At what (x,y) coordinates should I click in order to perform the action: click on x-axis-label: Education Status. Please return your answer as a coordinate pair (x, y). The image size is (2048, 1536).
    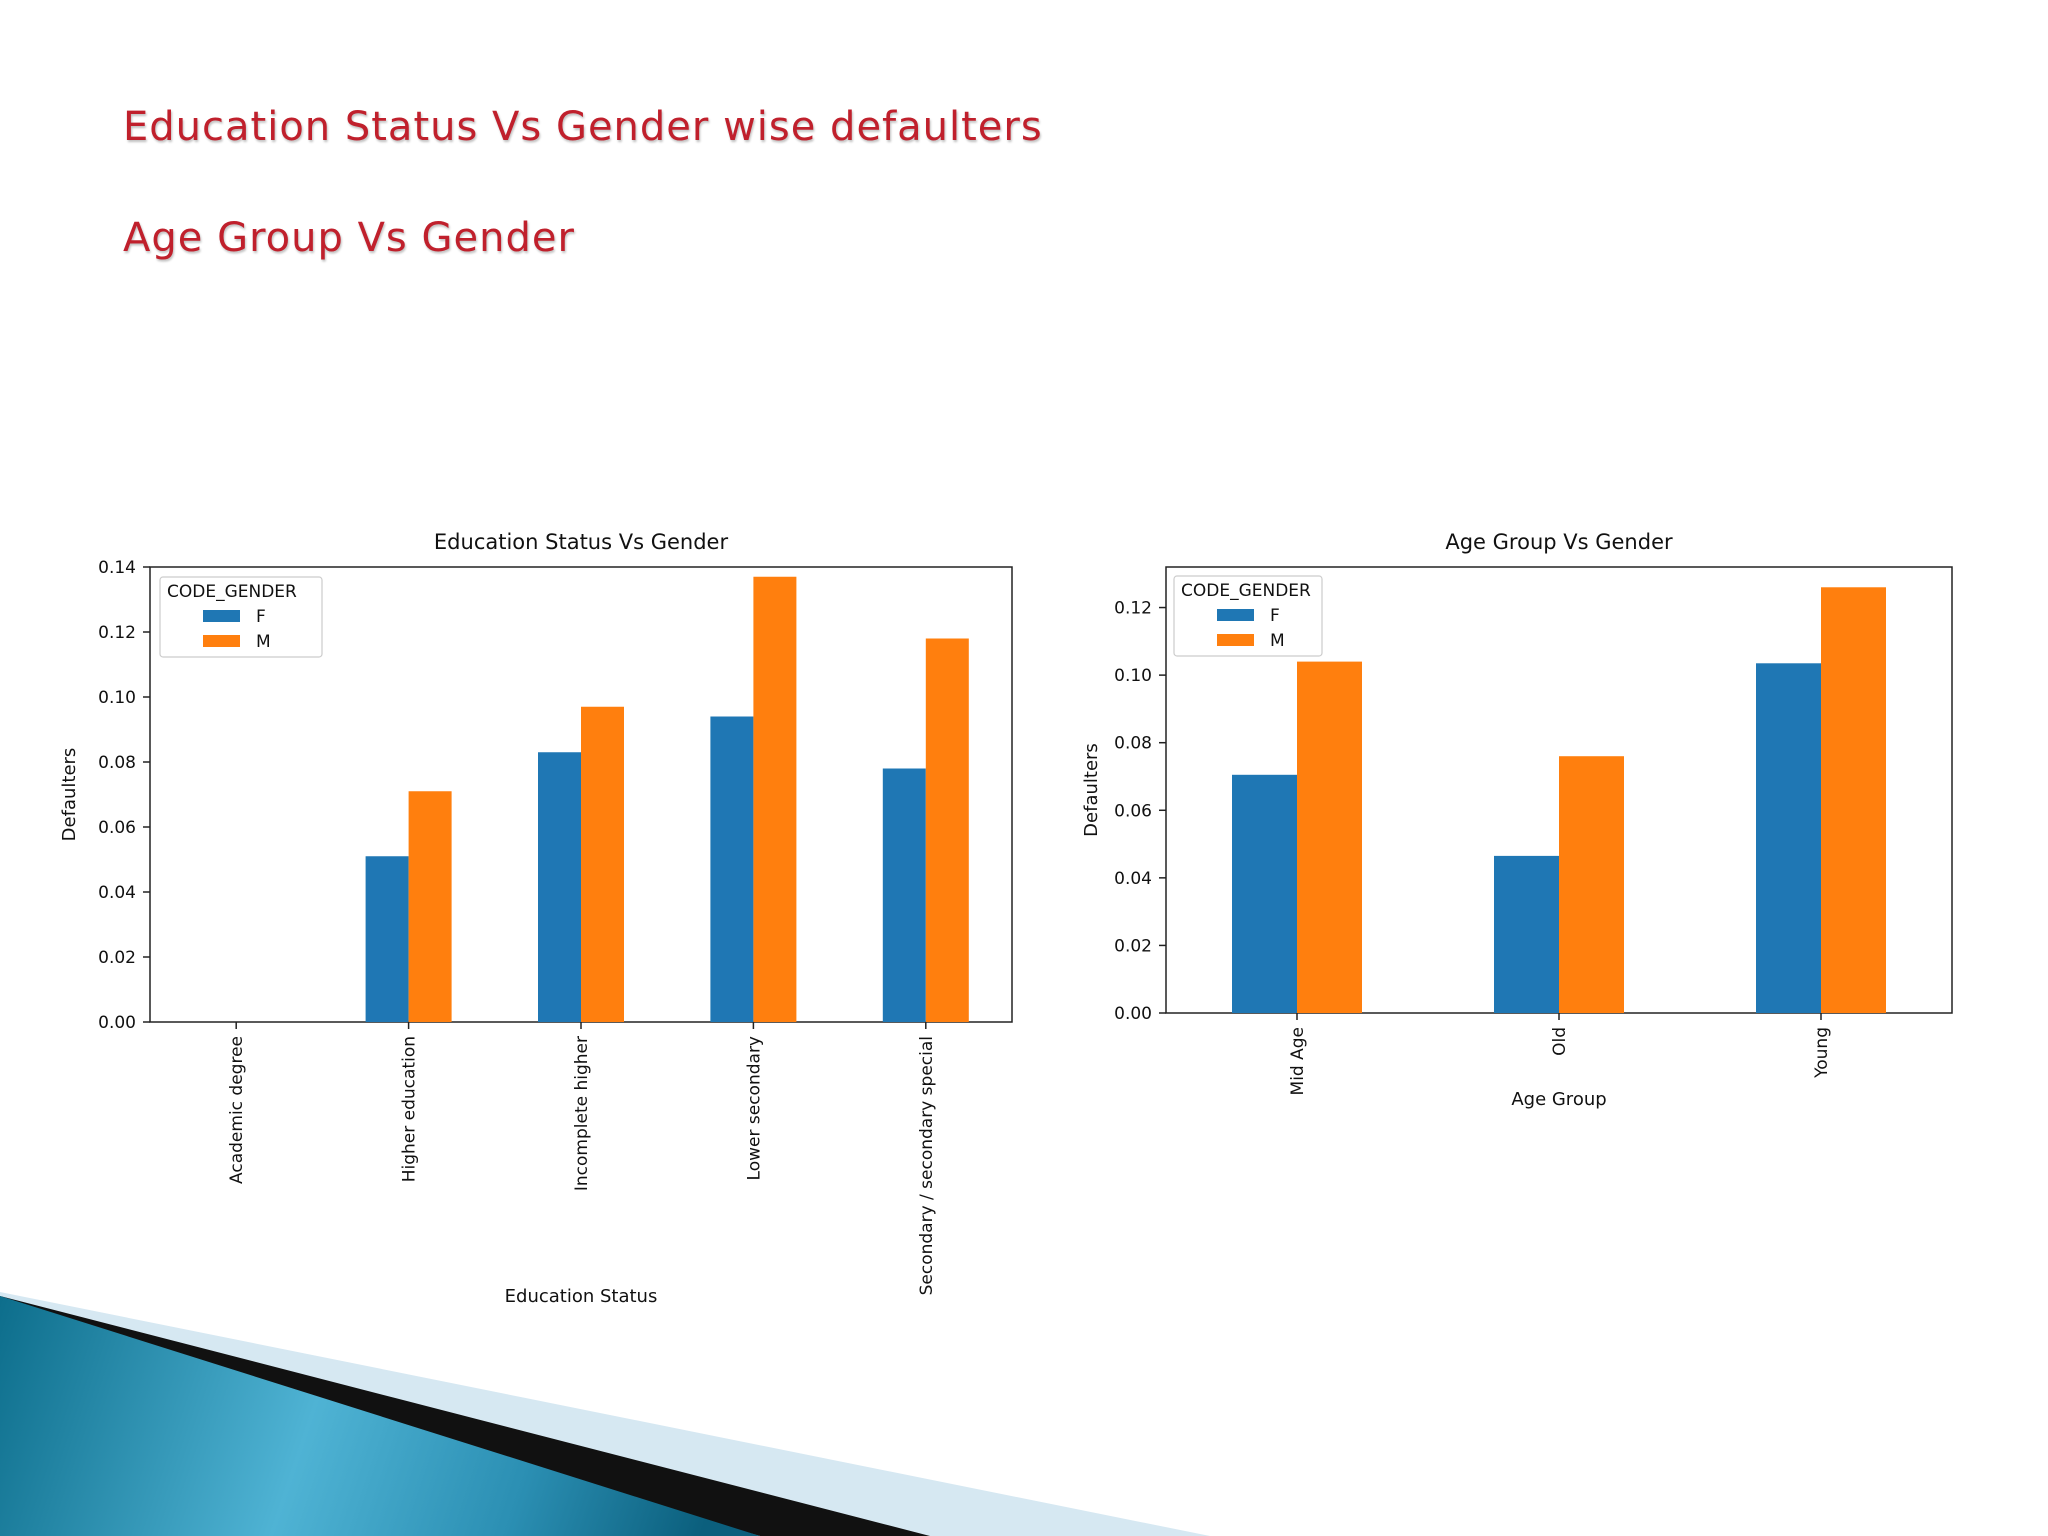
    Looking at the image, I should click on (581, 1296).